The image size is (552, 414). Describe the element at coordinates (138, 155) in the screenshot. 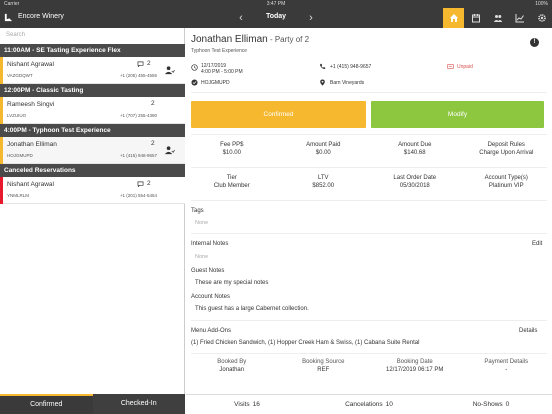

I see `phone-number: +1 (415) 948-9657` at that location.